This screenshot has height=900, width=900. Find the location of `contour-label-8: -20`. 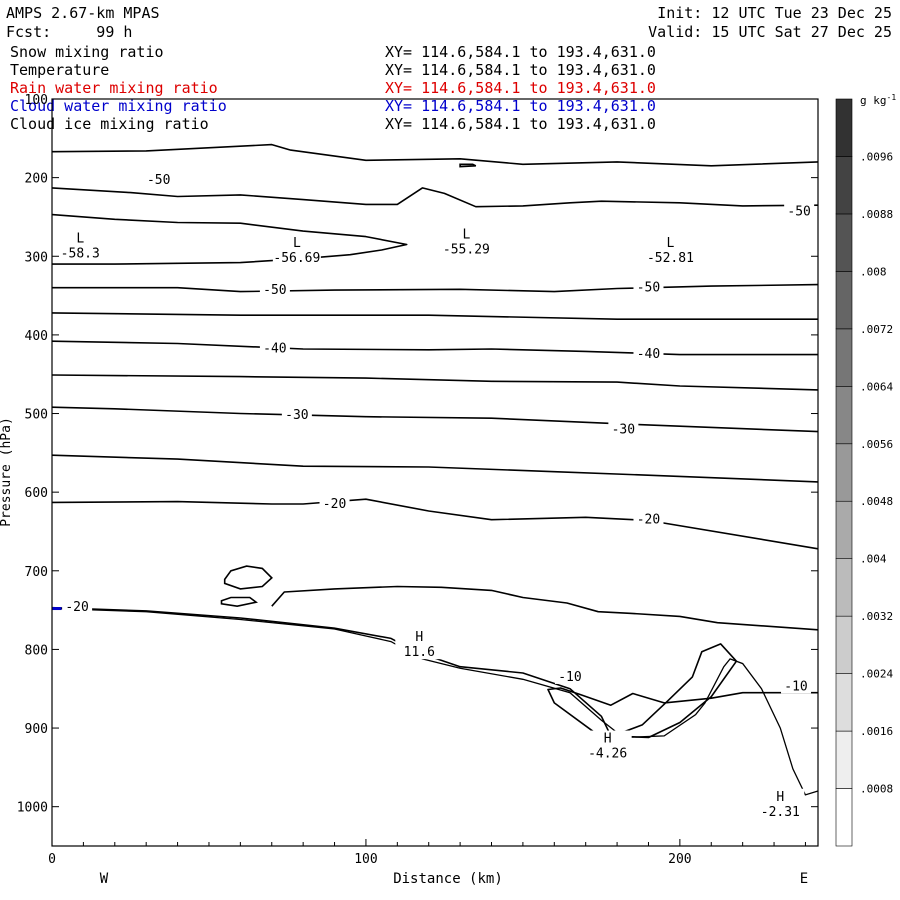

contour-label-8: -20 is located at coordinates (334, 504).